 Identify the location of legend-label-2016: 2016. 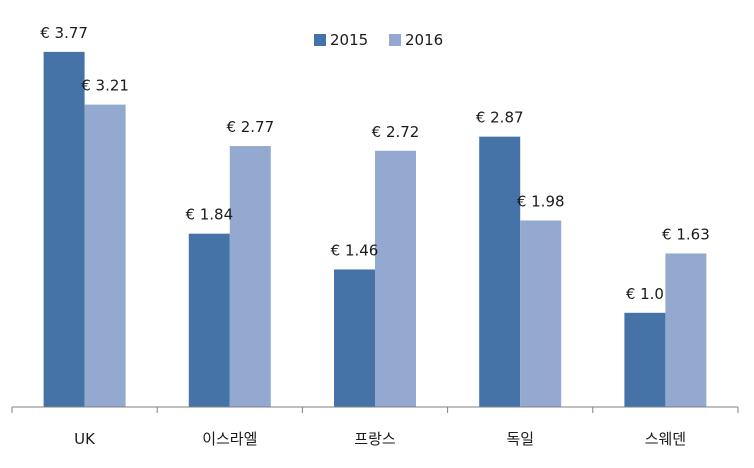
(424, 40).